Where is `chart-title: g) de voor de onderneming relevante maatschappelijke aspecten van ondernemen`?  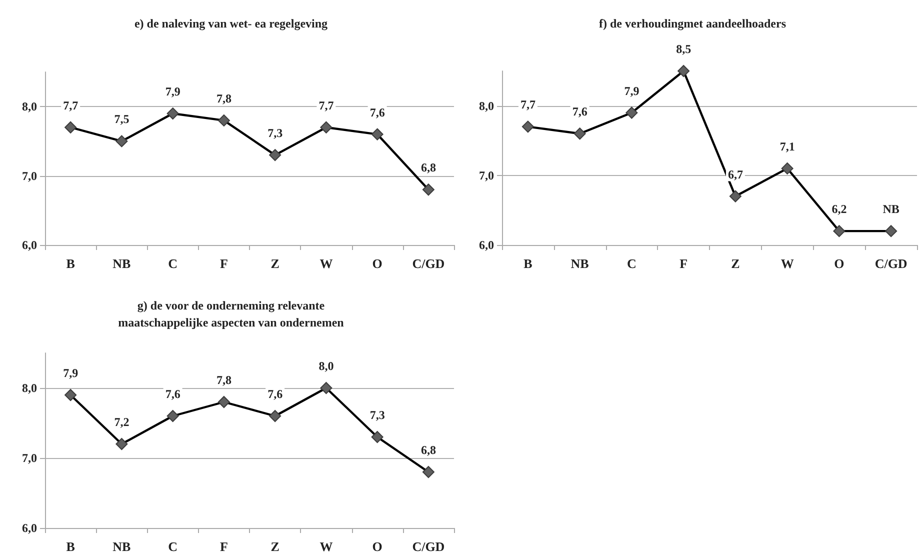 chart-title: g) de voor de onderneming relevante maatschappelijke aspecten van ondernemen is located at coordinates (231, 314).